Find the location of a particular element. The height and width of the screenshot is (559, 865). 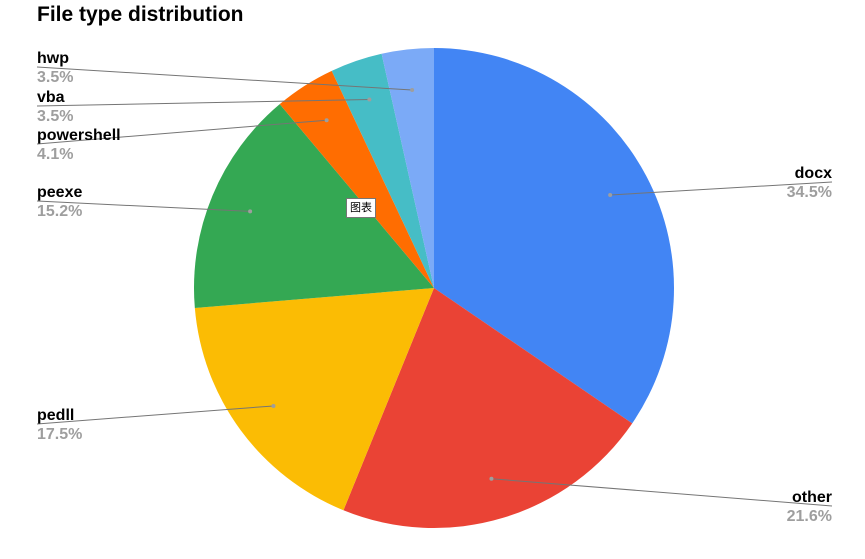

leader-dot-peexe is located at coordinates (250, 211).